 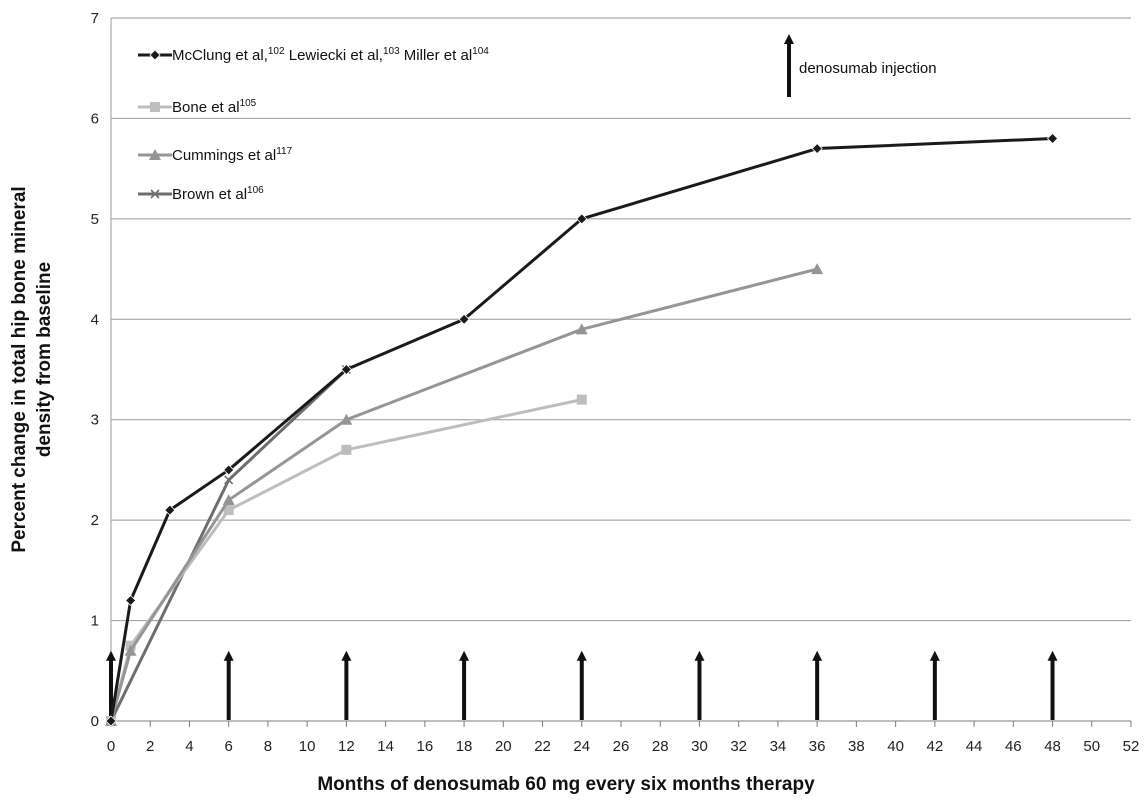 I want to click on injection-arrows, so click(x=582, y=685).